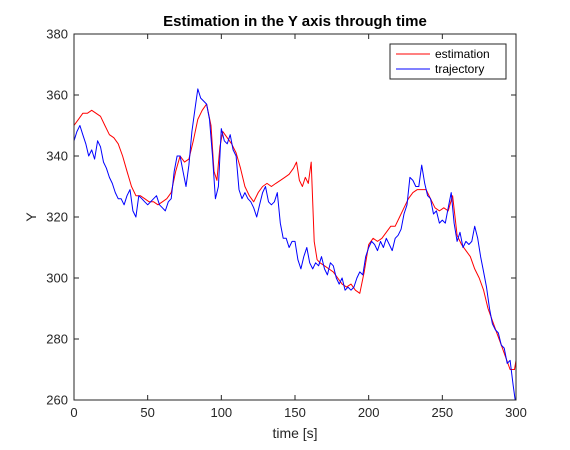  I want to click on x-tick-label: 250, so click(442, 412).